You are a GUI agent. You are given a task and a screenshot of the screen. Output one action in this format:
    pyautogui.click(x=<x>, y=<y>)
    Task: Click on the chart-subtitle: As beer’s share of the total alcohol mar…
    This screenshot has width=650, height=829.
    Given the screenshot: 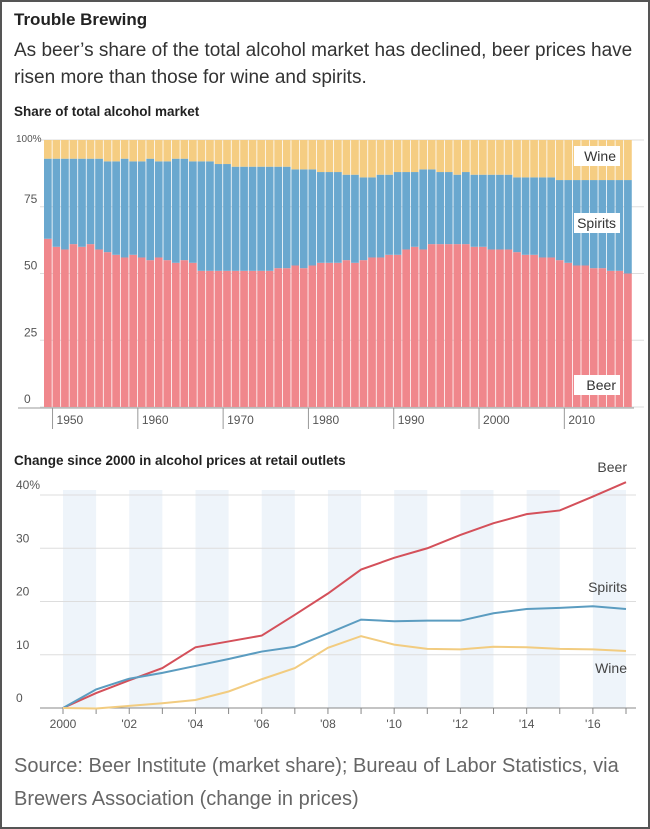 What is the action you would take?
    pyautogui.click(x=323, y=64)
    